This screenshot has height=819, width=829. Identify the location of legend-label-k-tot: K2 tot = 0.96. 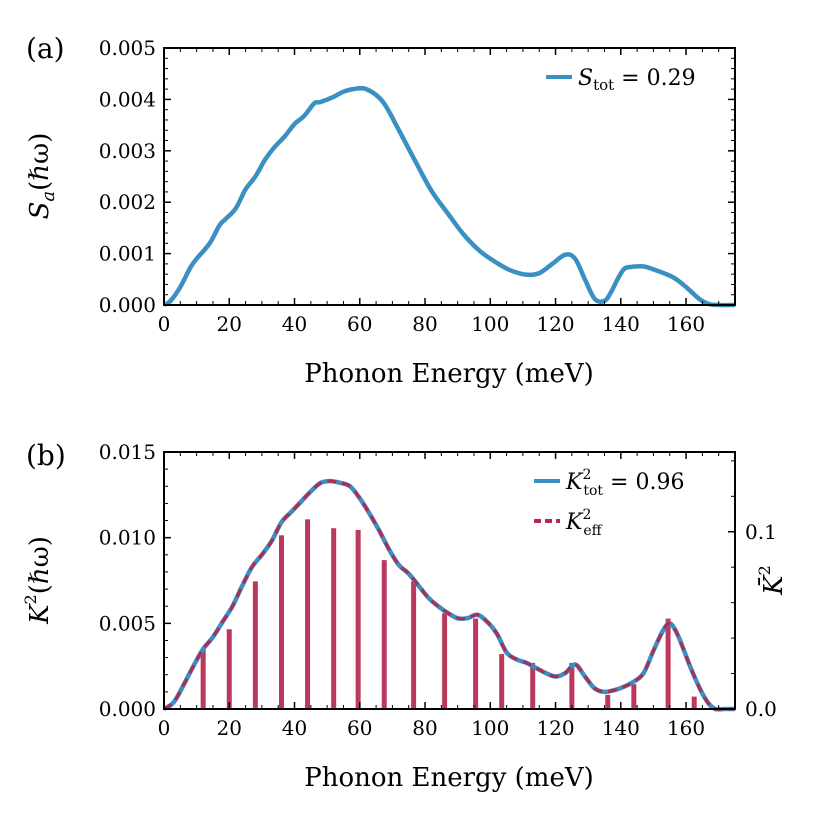
(624, 483).